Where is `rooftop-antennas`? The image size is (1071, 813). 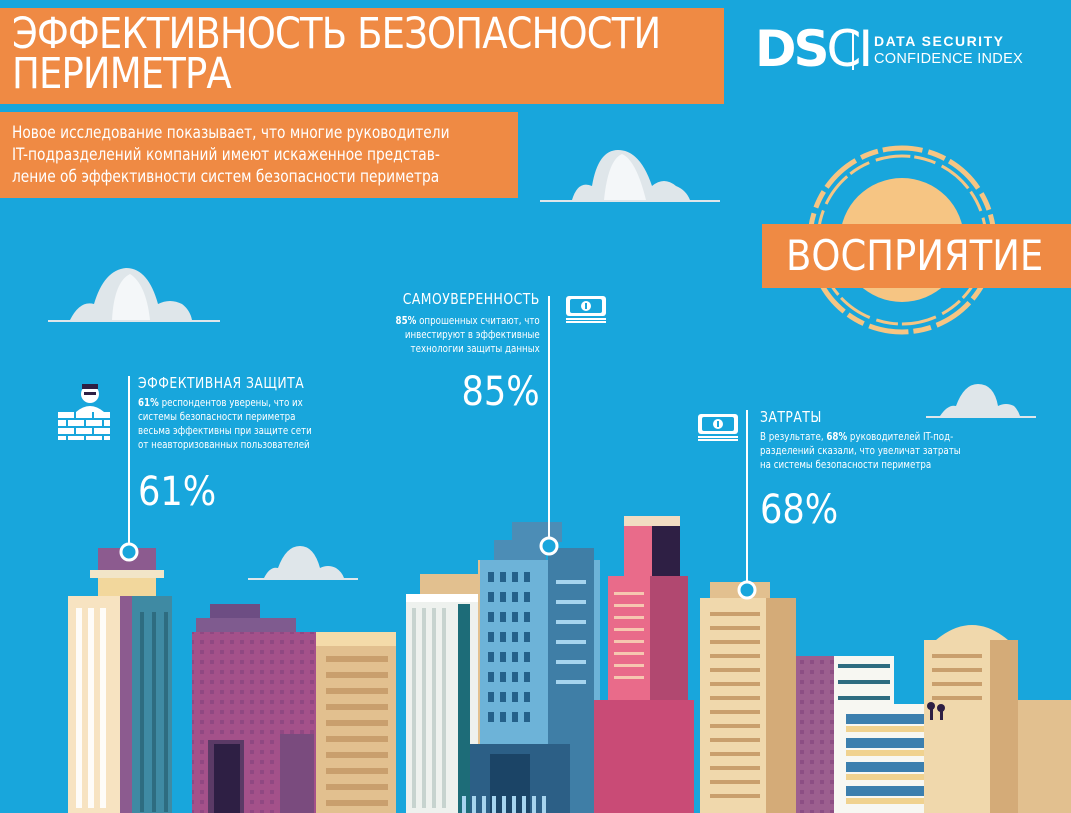 rooftop-antennas is located at coordinates (936, 711).